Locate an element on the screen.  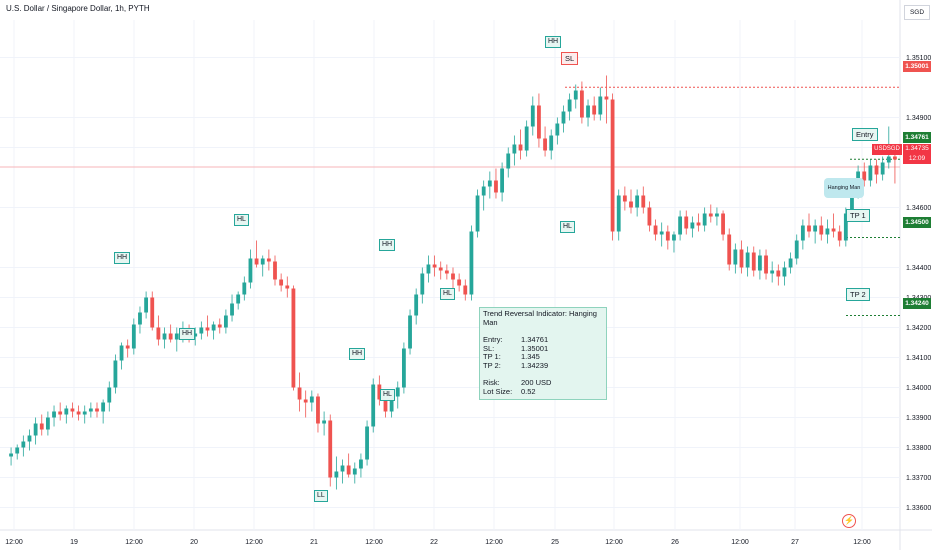
info-key: SL: is located at coordinates (489, 348).